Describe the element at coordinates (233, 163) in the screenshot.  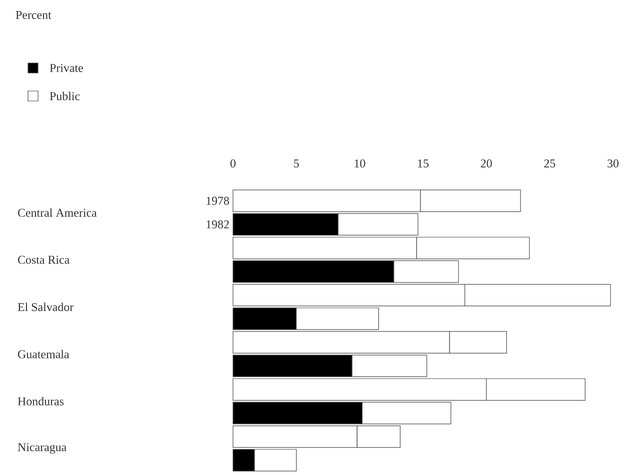
I see `x-tick-label: 0` at that location.